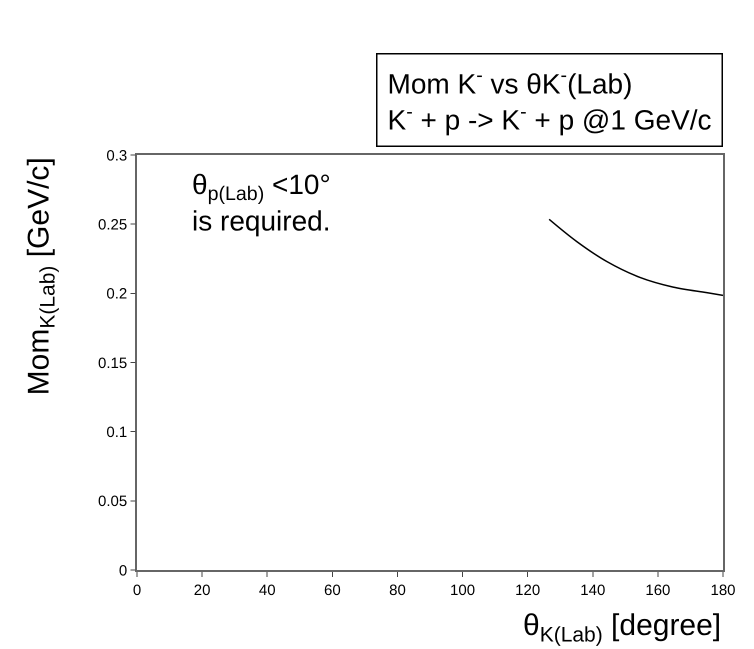 This screenshot has width=754, height=649. What do you see at coordinates (657, 590) in the screenshot?
I see `x-tick-label: 160` at bounding box center [657, 590].